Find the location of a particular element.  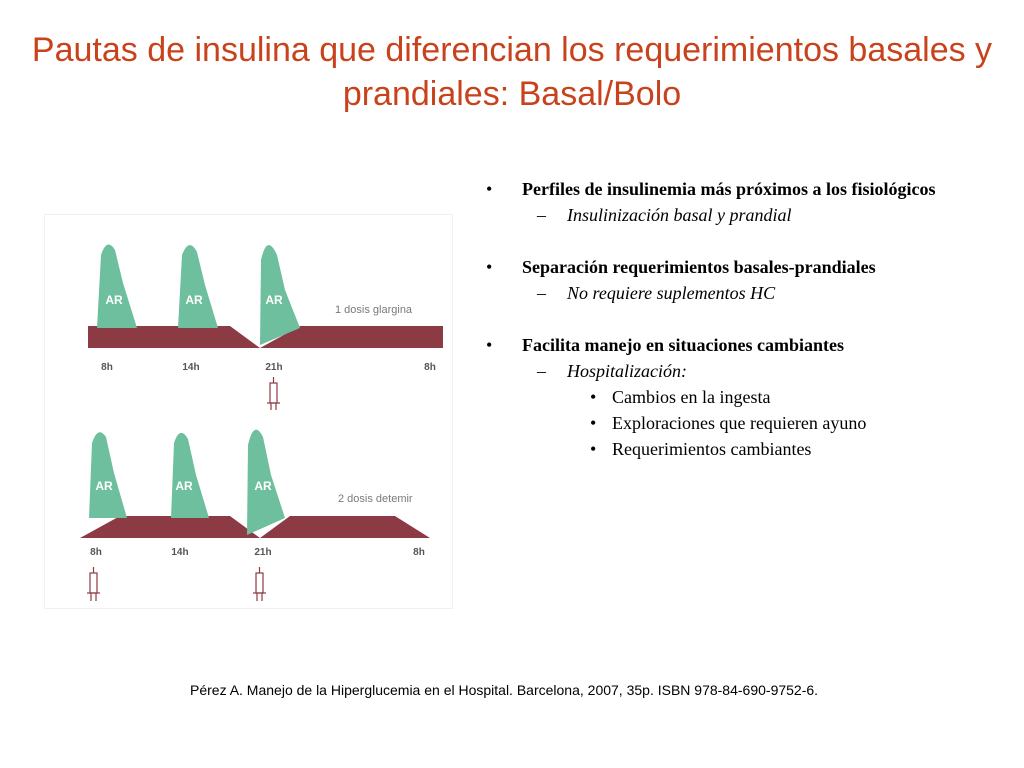

panel-detemir: AR AR AR 2 dosis detemir 8h 14h 21h 8h is located at coordinates (255, 515).